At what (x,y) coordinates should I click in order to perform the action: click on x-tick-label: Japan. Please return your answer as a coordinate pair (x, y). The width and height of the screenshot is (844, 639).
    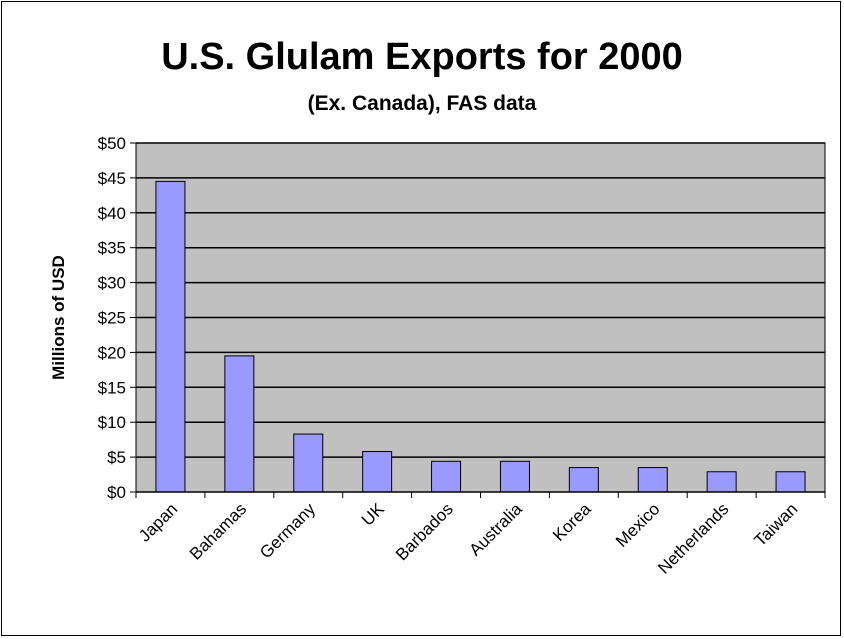
    Looking at the image, I should click on (158, 522).